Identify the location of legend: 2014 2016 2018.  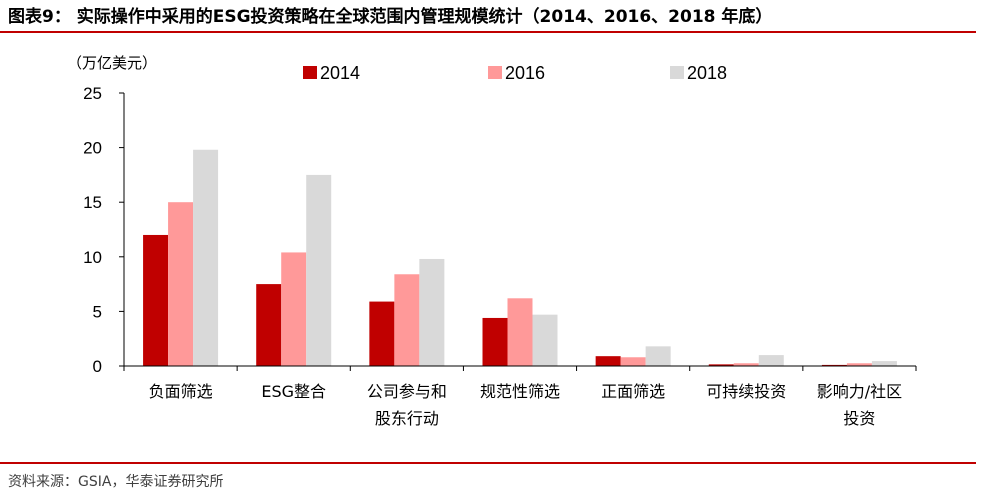
(515, 73).